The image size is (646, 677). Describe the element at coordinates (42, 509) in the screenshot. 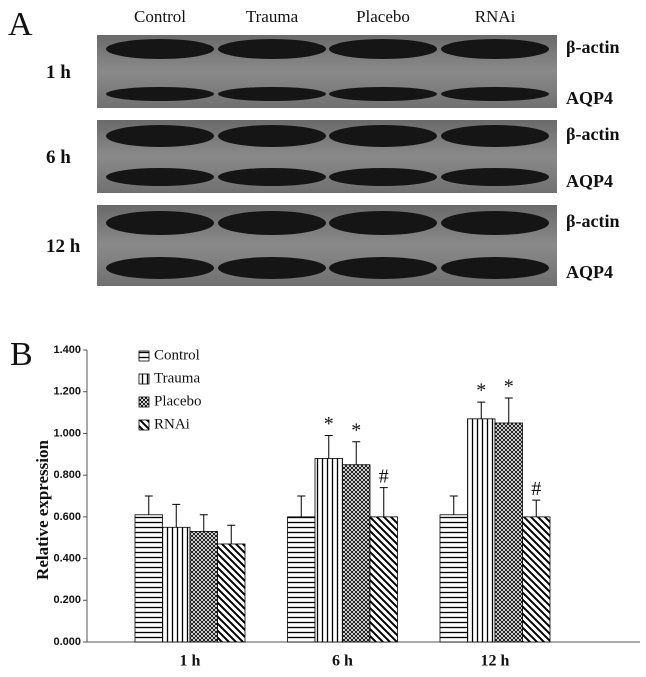

I see `y-axis-label: Relative expression` at that location.